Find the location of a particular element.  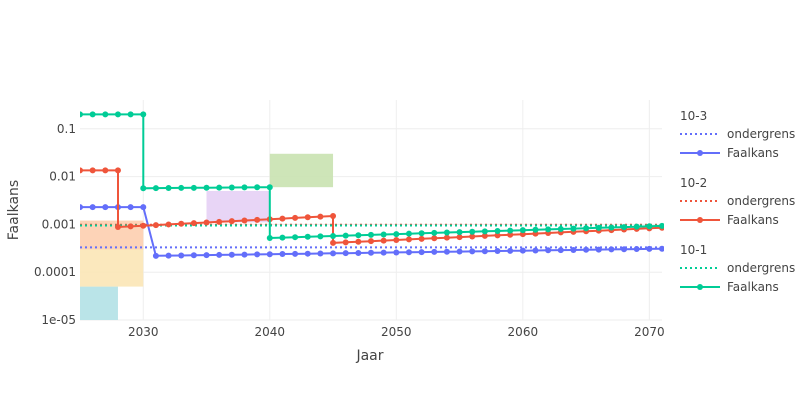

legend-group-title: 10-1 is located at coordinates (693, 250).